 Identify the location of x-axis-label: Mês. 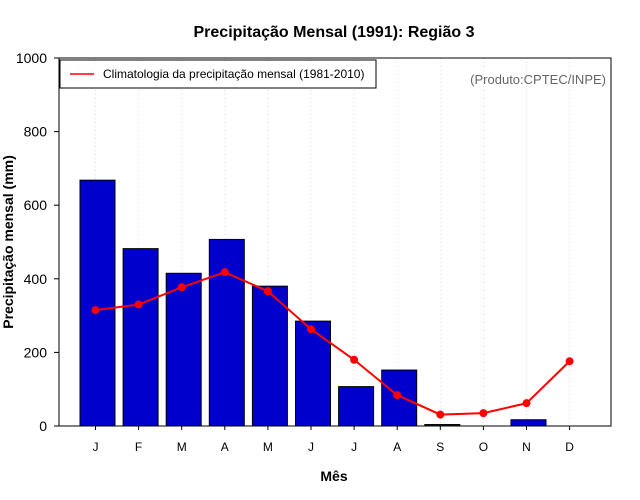
(333, 476).